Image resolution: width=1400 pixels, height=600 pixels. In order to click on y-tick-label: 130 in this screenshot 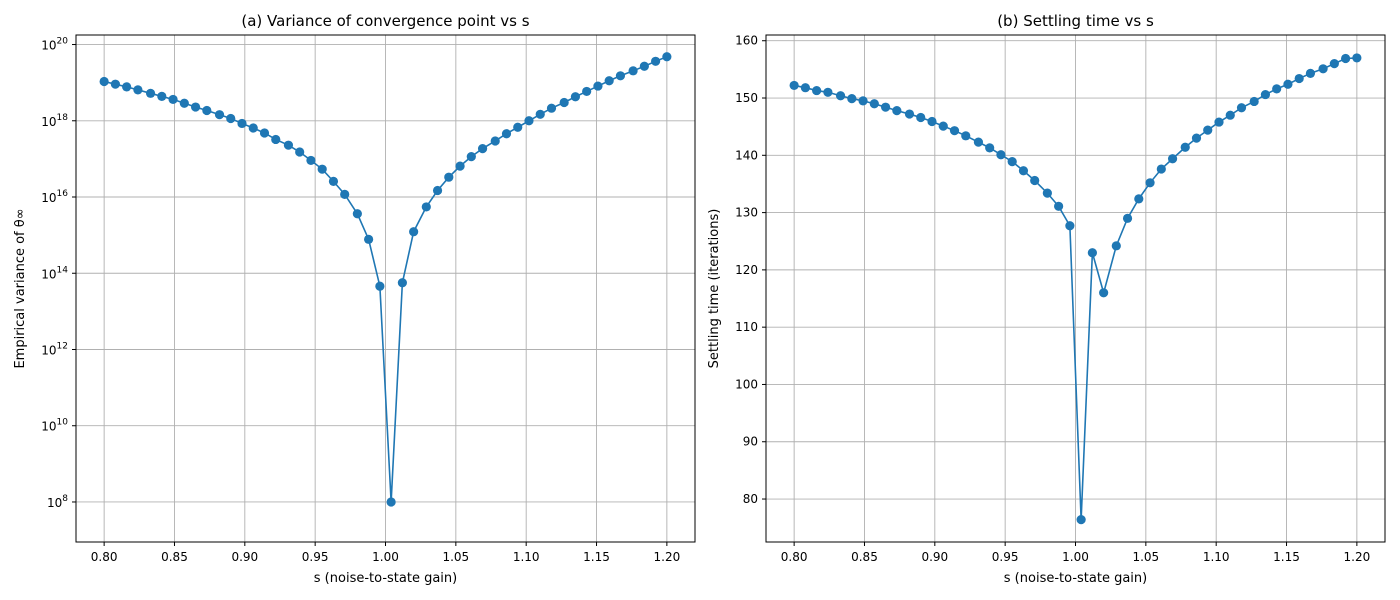, I will do `click(746, 213)`.